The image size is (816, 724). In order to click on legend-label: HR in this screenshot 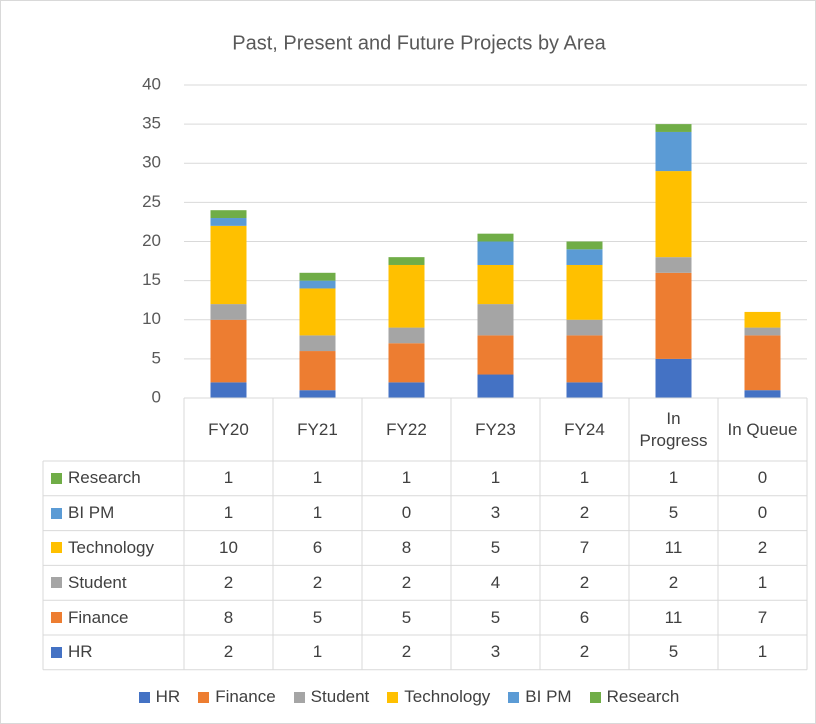, I will do `click(168, 696)`.